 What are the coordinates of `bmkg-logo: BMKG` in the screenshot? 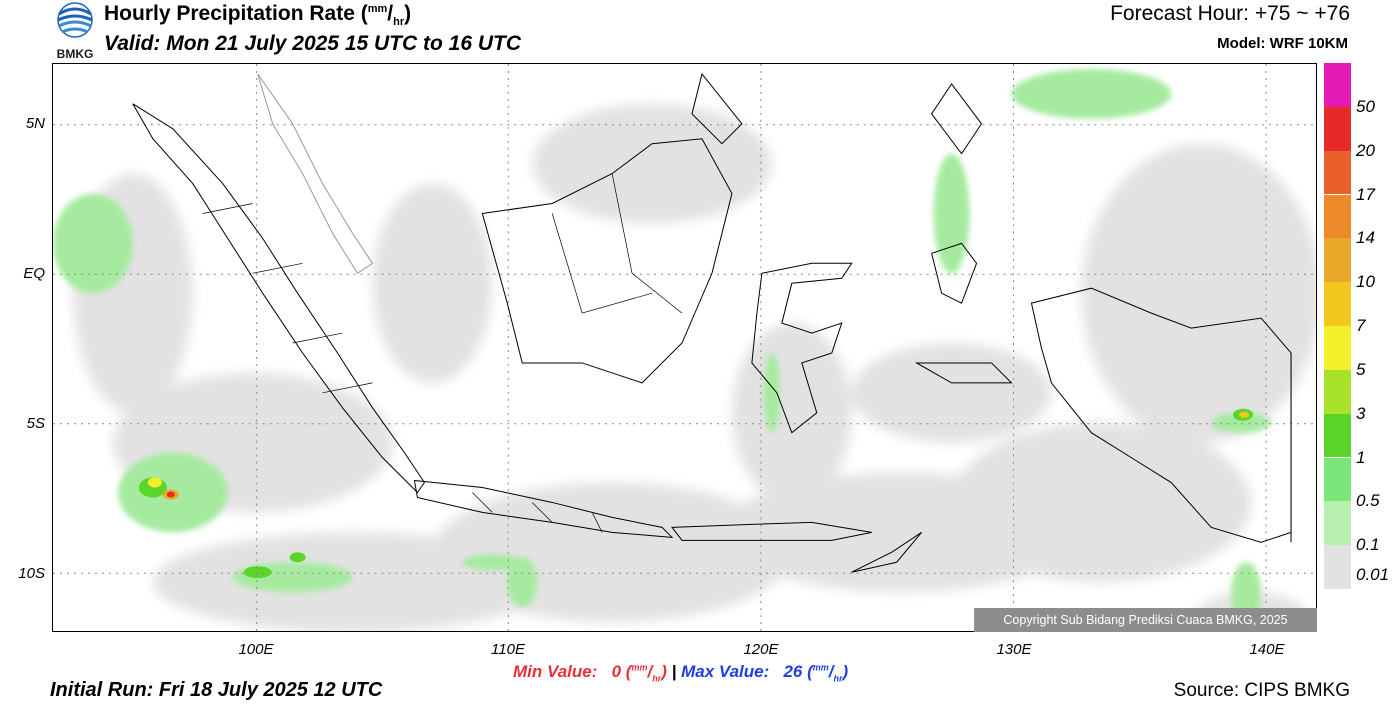 It's located at (75, 31).